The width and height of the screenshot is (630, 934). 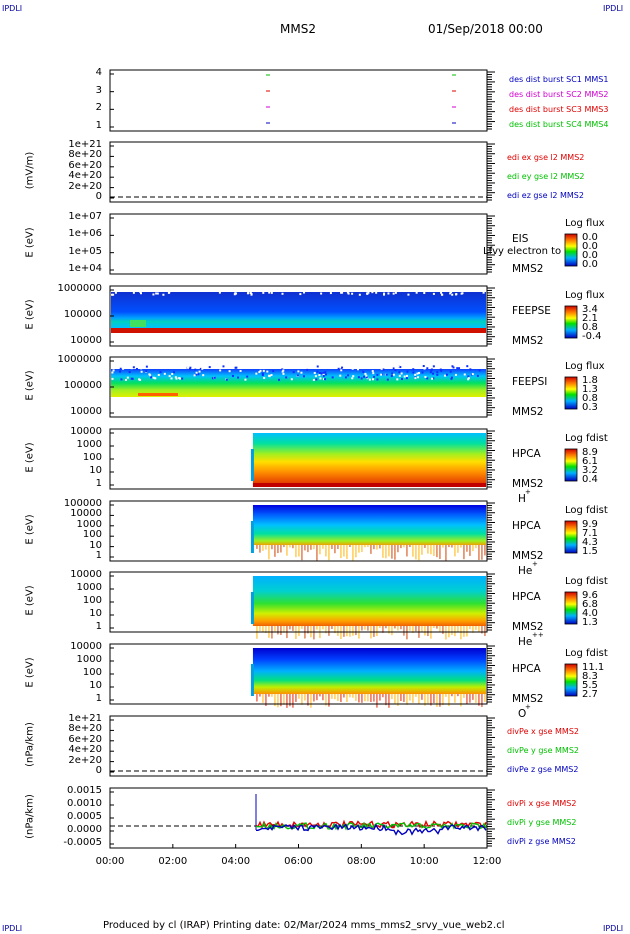 What do you see at coordinates (252, 465) in the screenshot?
I see `hpca-edge` at bounding box center [252, 465].